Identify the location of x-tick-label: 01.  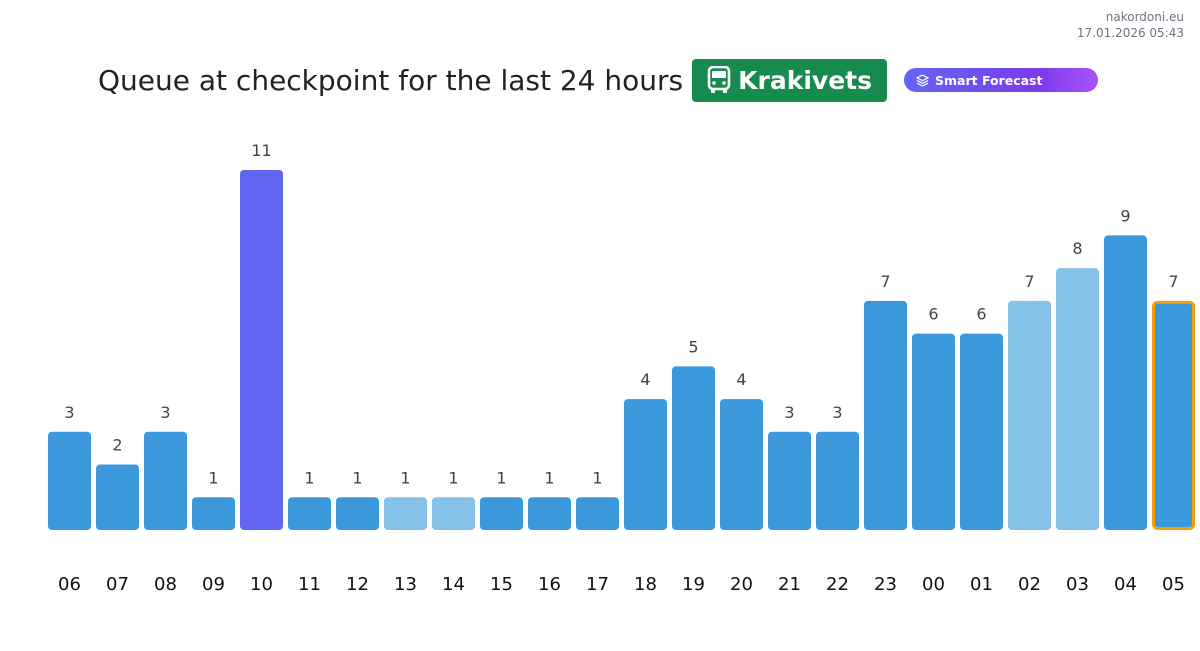
(981, 584).